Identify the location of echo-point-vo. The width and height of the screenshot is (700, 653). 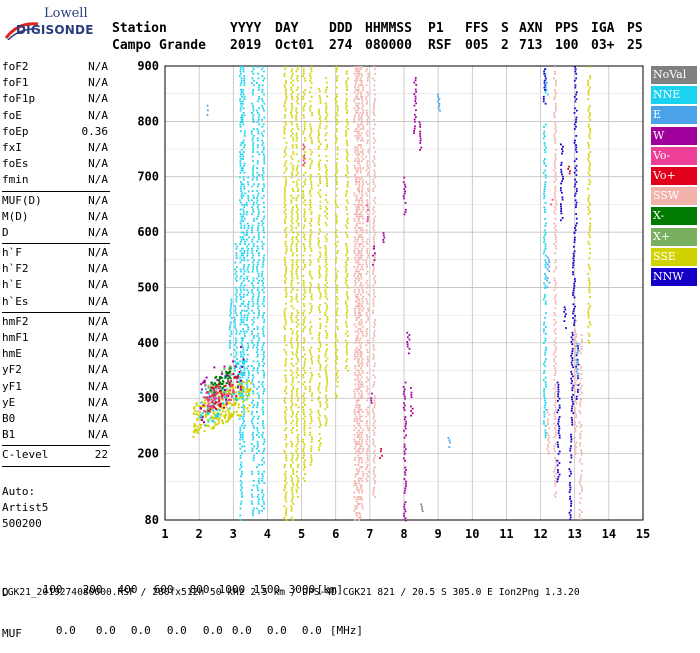
(552, 199).